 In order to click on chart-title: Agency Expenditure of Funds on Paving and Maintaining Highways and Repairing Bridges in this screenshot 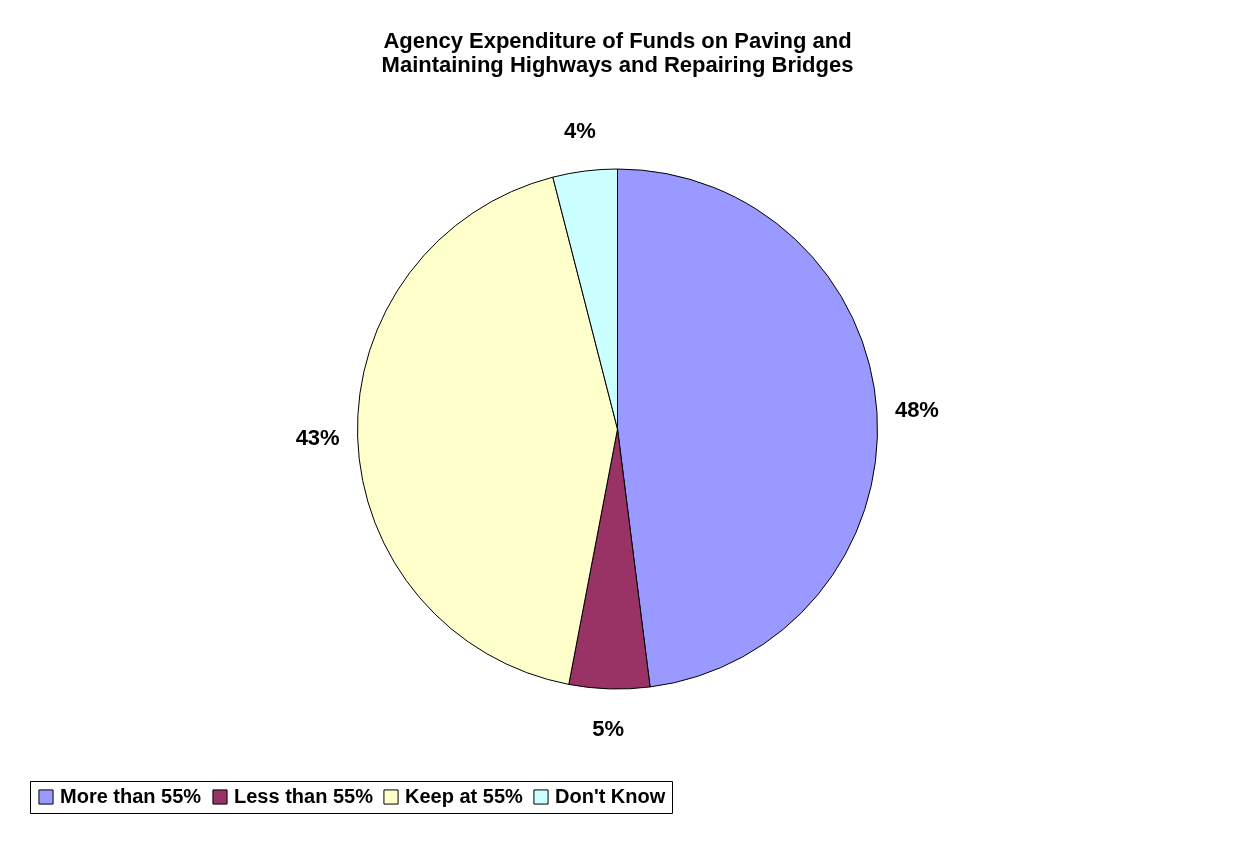, I will do `click(617, 52)`.